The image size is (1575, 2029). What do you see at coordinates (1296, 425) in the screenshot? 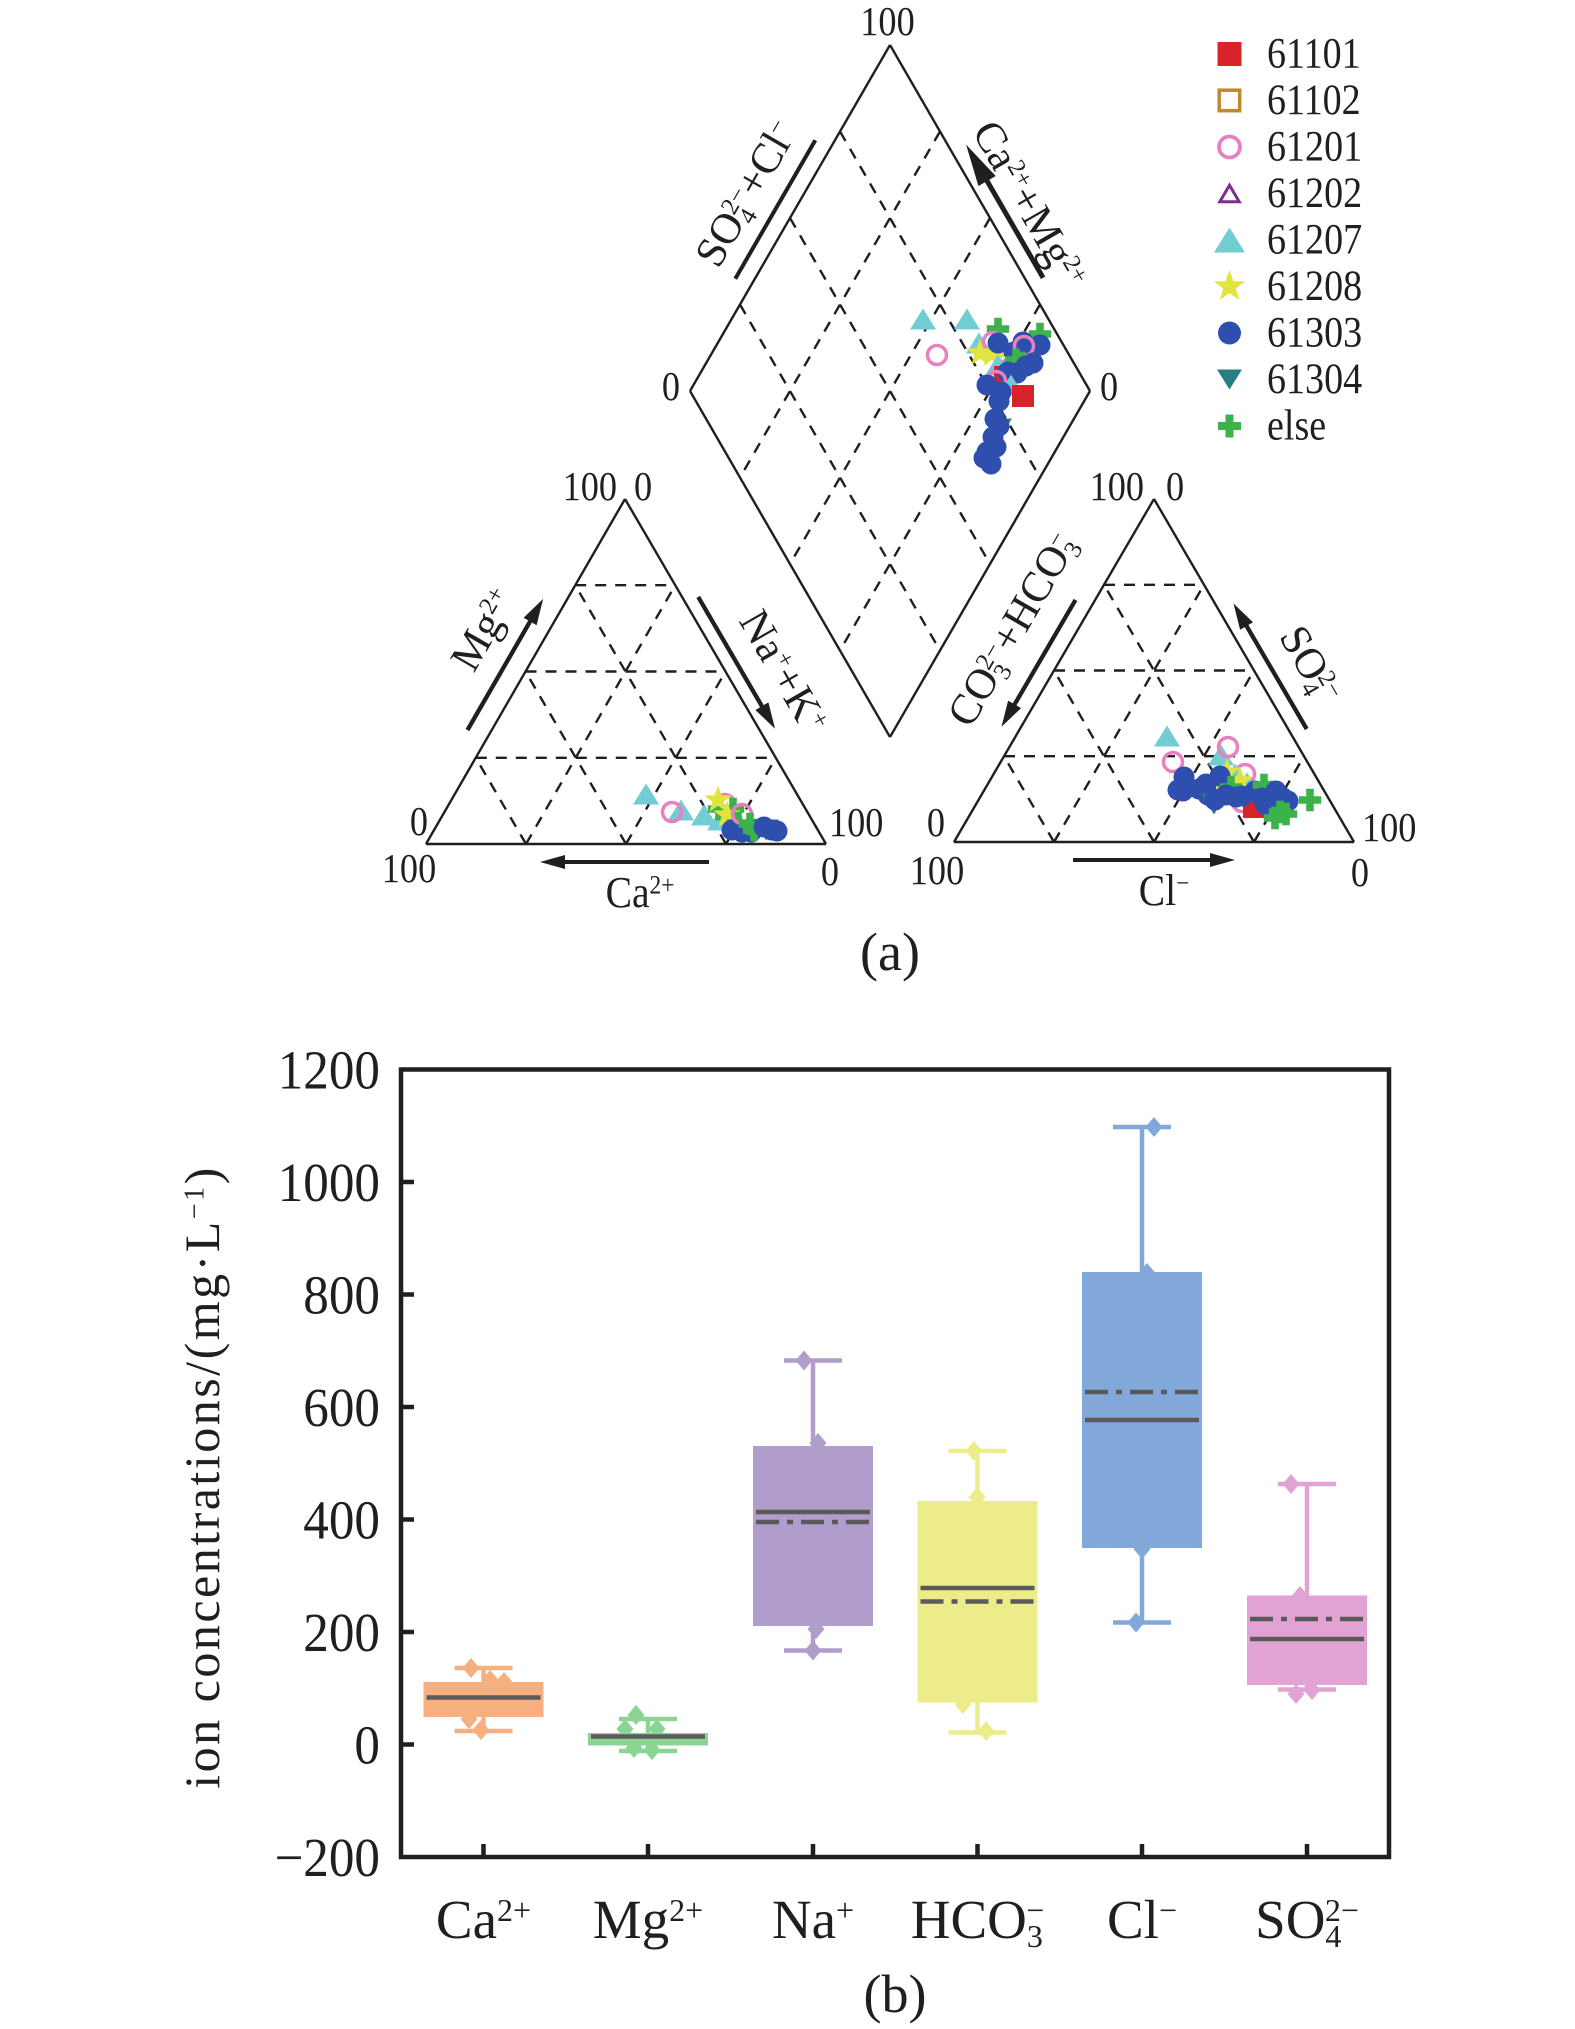
I see `svg-text: else` at bounding box center [1296, 425].